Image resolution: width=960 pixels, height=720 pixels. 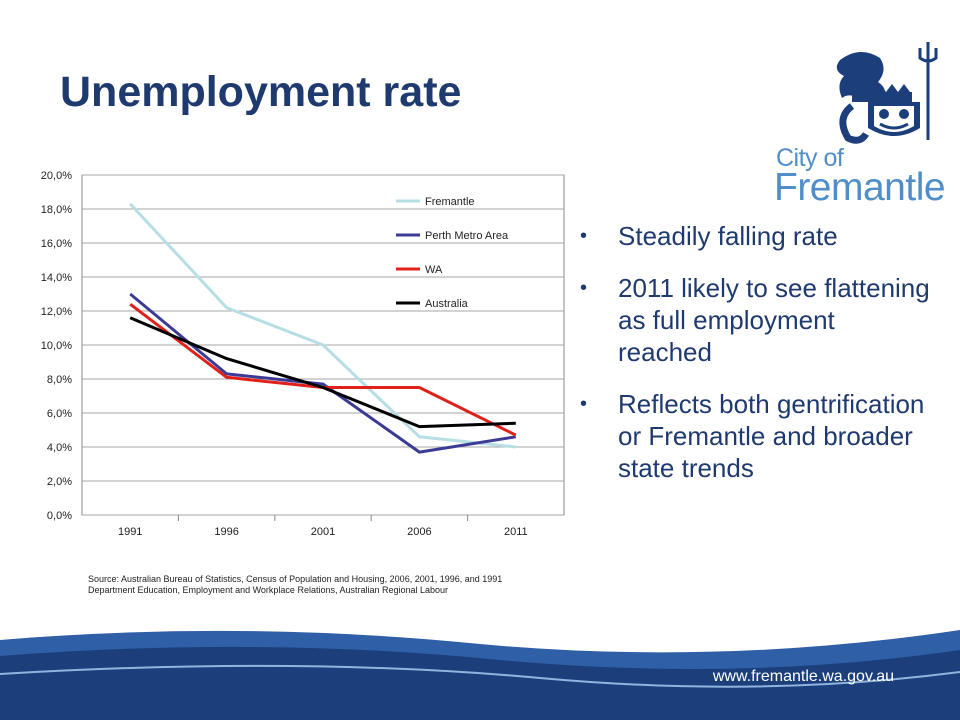 What do you see at coordinates (56, 312) in the screenshot?
I see `y-tick-label: 12,0%` at bounding box center [56, 312].